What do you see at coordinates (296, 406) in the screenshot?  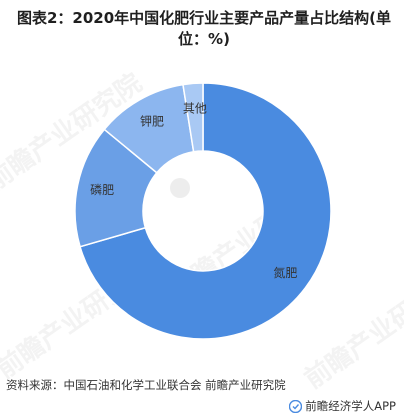 I see `brand-logo-icon` at bounding box center [296, 406].